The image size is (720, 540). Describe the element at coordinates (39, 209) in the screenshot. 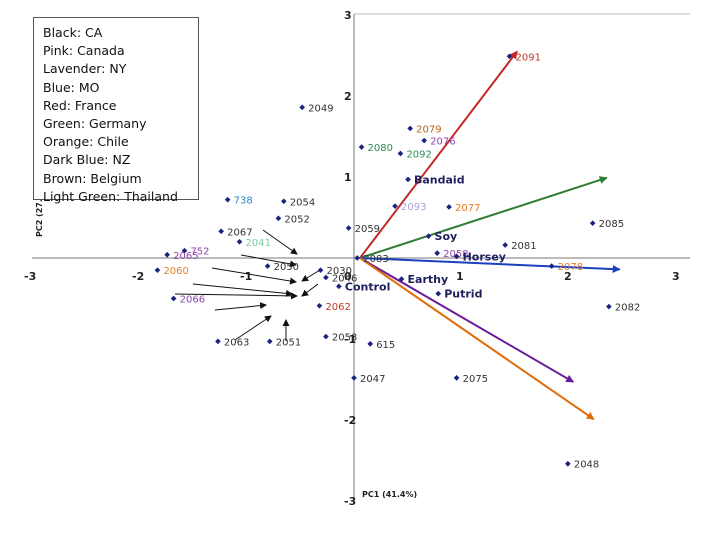

I see `y-axis-label: PC2 (27.9%)` at that location.